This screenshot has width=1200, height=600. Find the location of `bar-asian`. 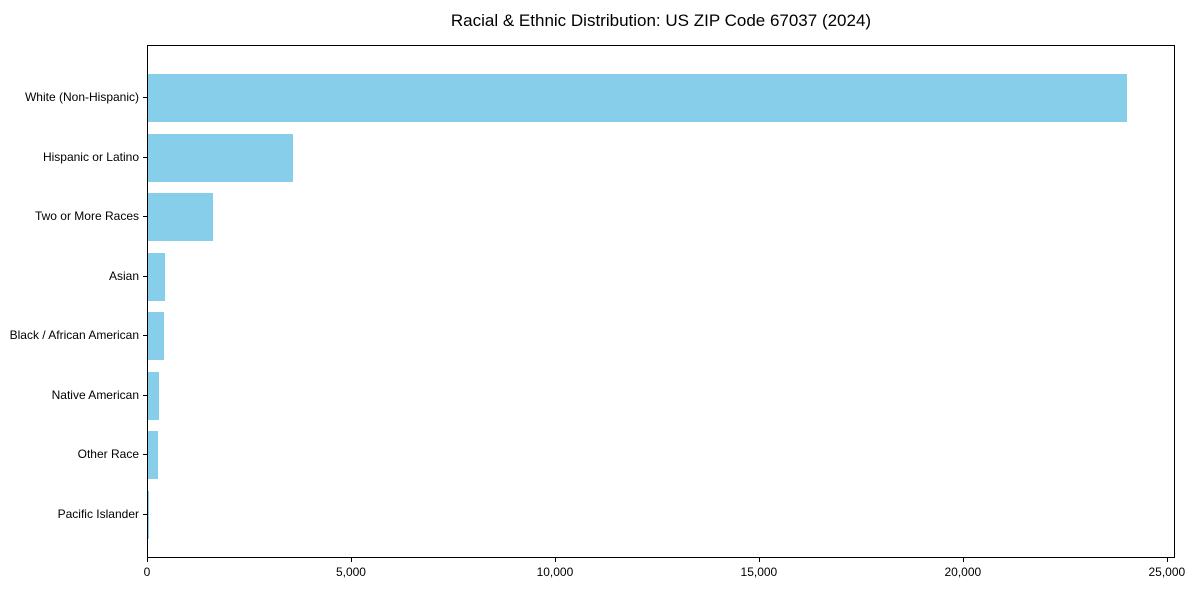

bar-asian is located at coordinates (157, 276).